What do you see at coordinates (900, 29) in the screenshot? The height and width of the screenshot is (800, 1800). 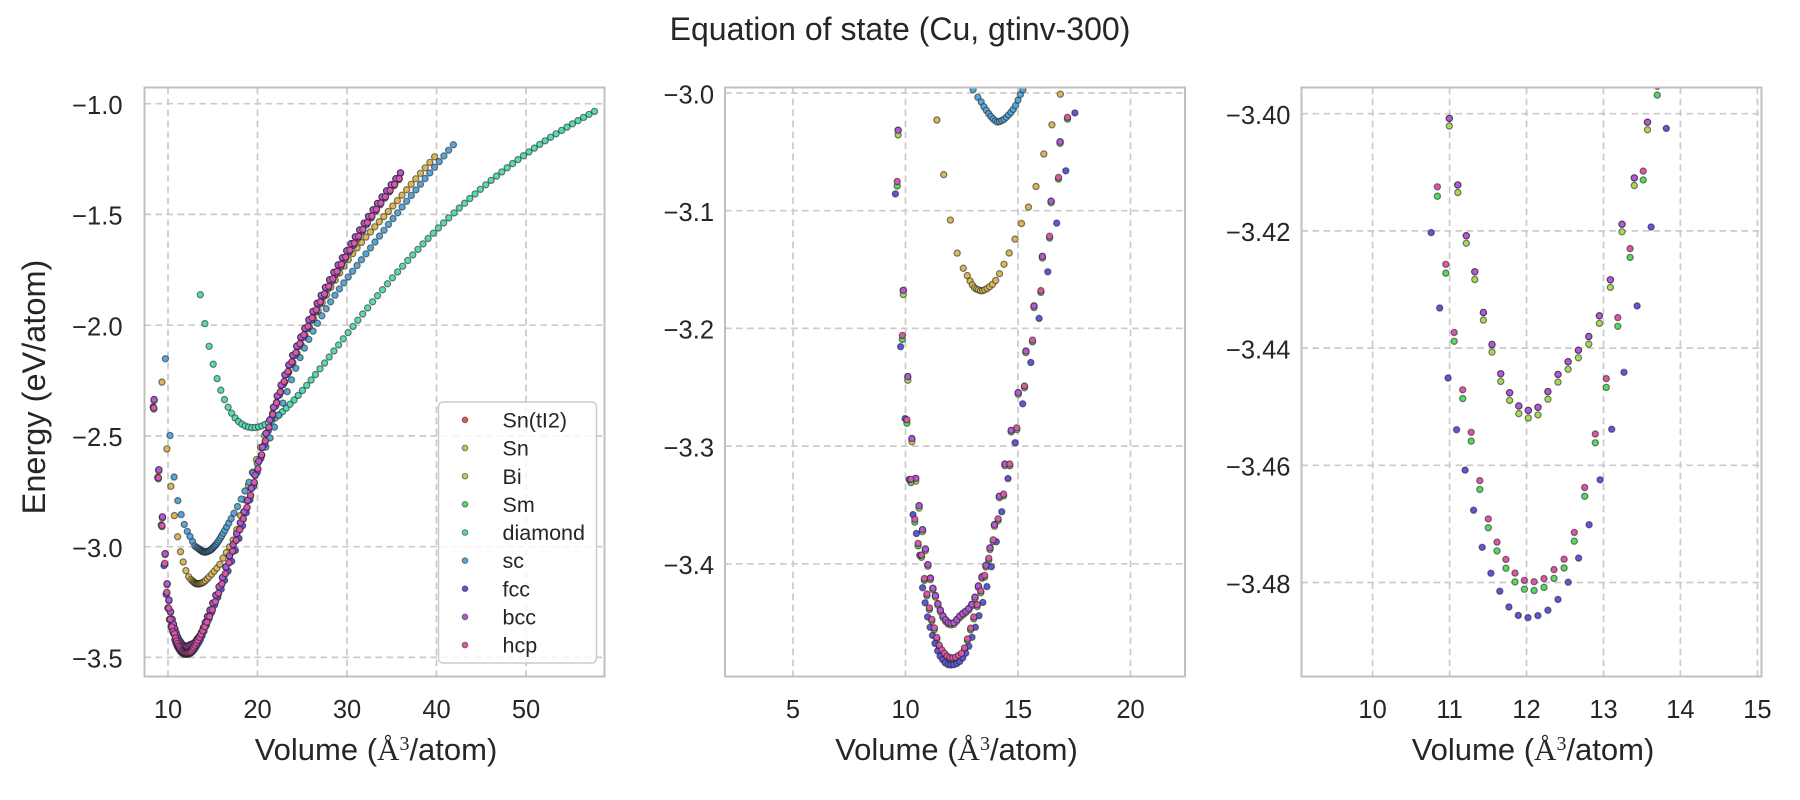 I see `svg-text:Equation of state (Cu, gtinv-3: Equation of state (Cu, gtinv-300)` at bounding box center [900, 29].